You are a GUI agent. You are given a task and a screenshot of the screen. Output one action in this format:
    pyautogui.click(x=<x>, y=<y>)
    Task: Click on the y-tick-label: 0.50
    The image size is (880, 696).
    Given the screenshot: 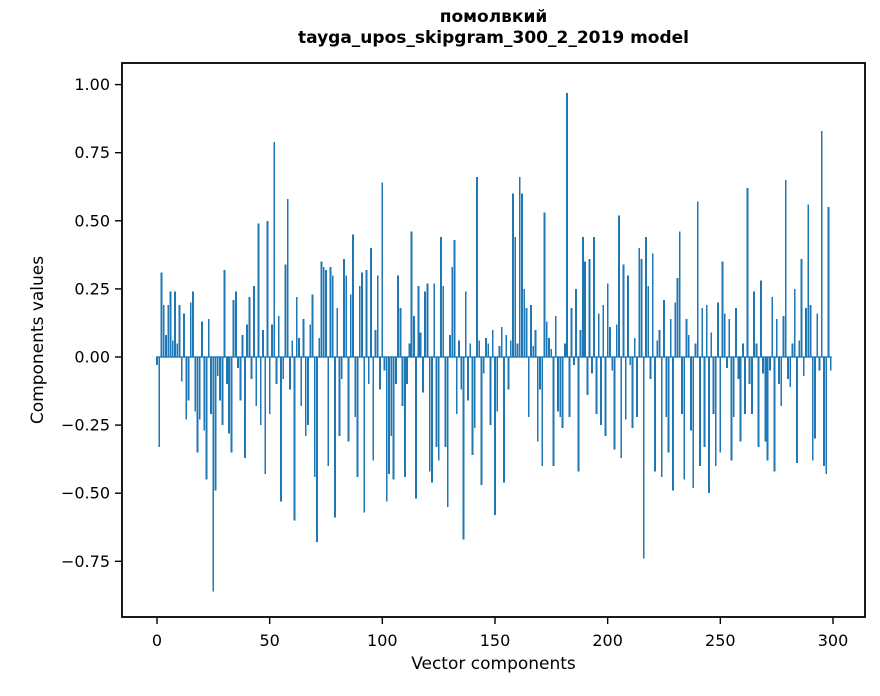 What is the action you would take?
    pyautogui.click(x=92, y=220)
    